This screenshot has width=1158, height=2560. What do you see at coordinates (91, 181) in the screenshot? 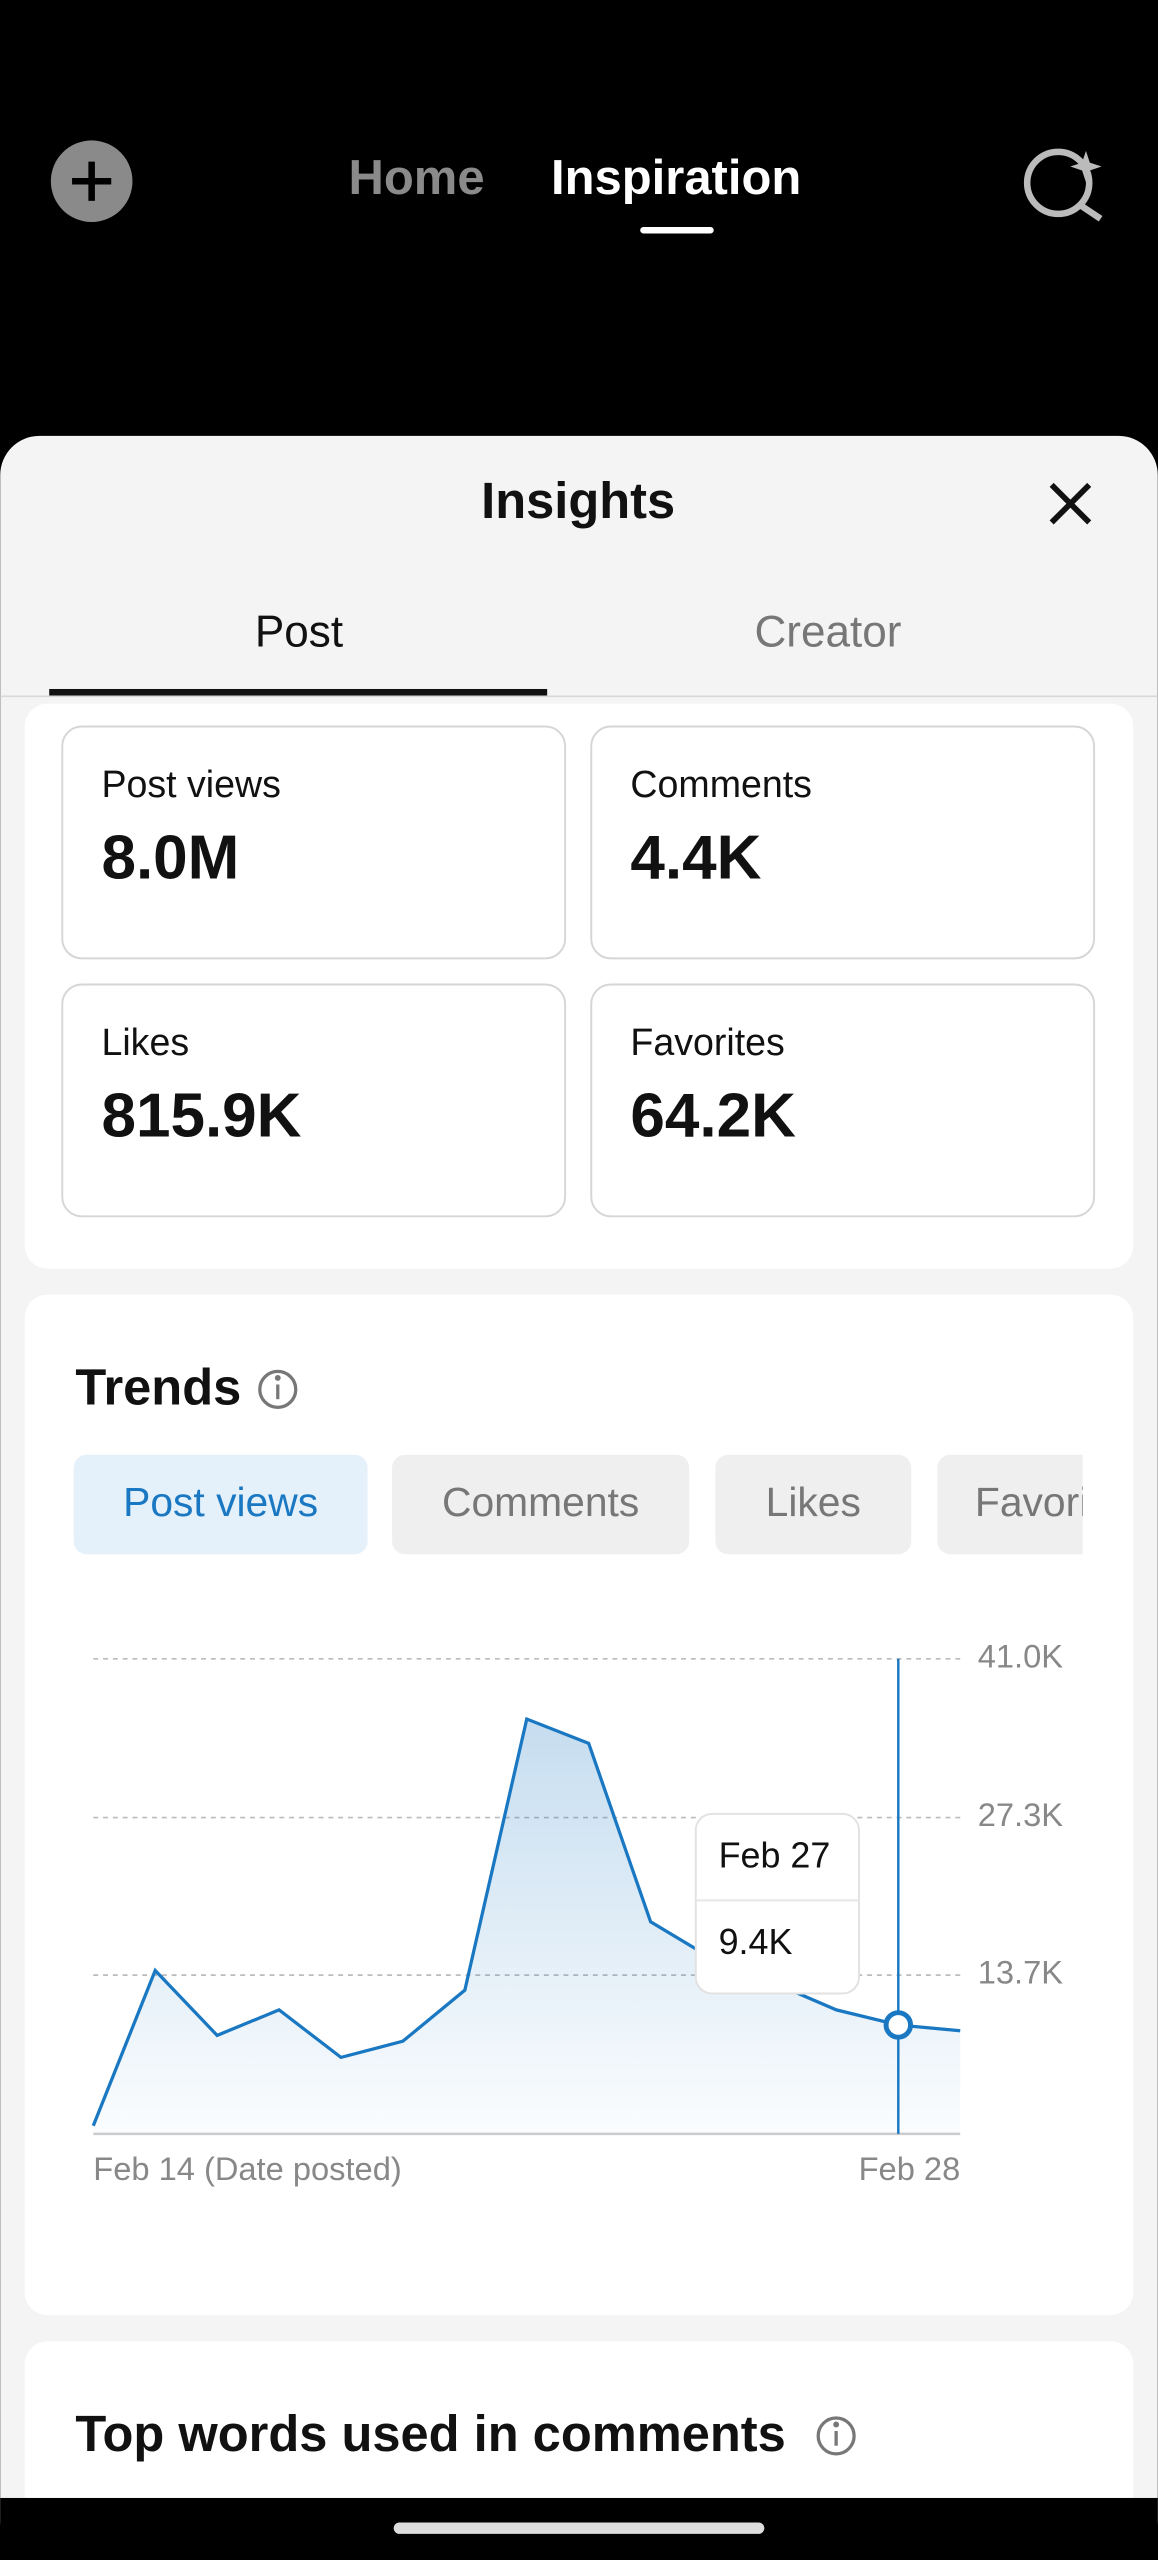
I see `add-button` at bounding box center [91, 181].